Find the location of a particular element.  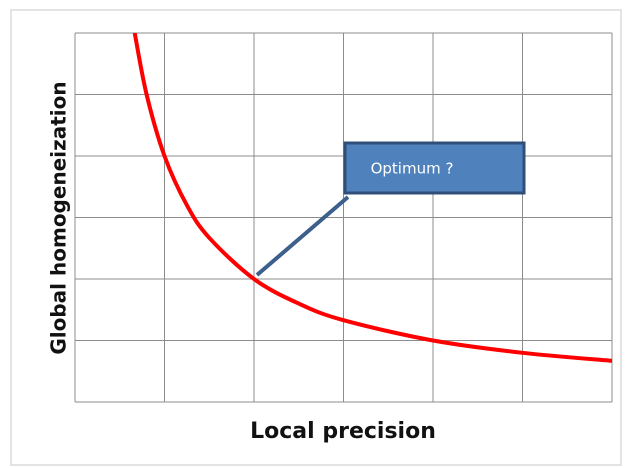

callout-connector is located at coordinates (302, 236).